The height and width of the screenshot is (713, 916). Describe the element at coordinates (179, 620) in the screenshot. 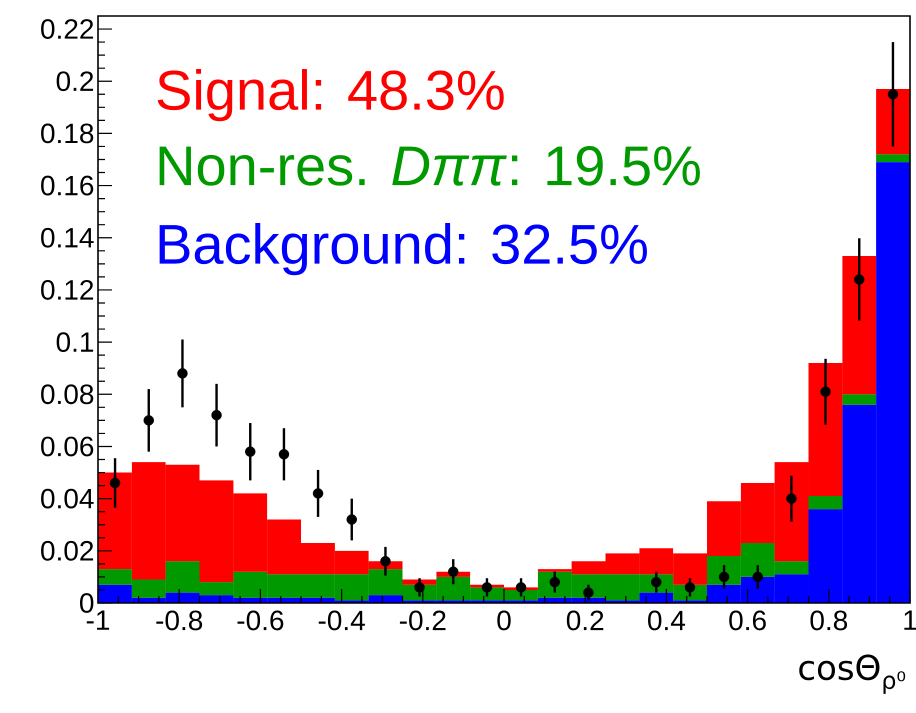

I see `x-tick-label: -0.8` at that location.